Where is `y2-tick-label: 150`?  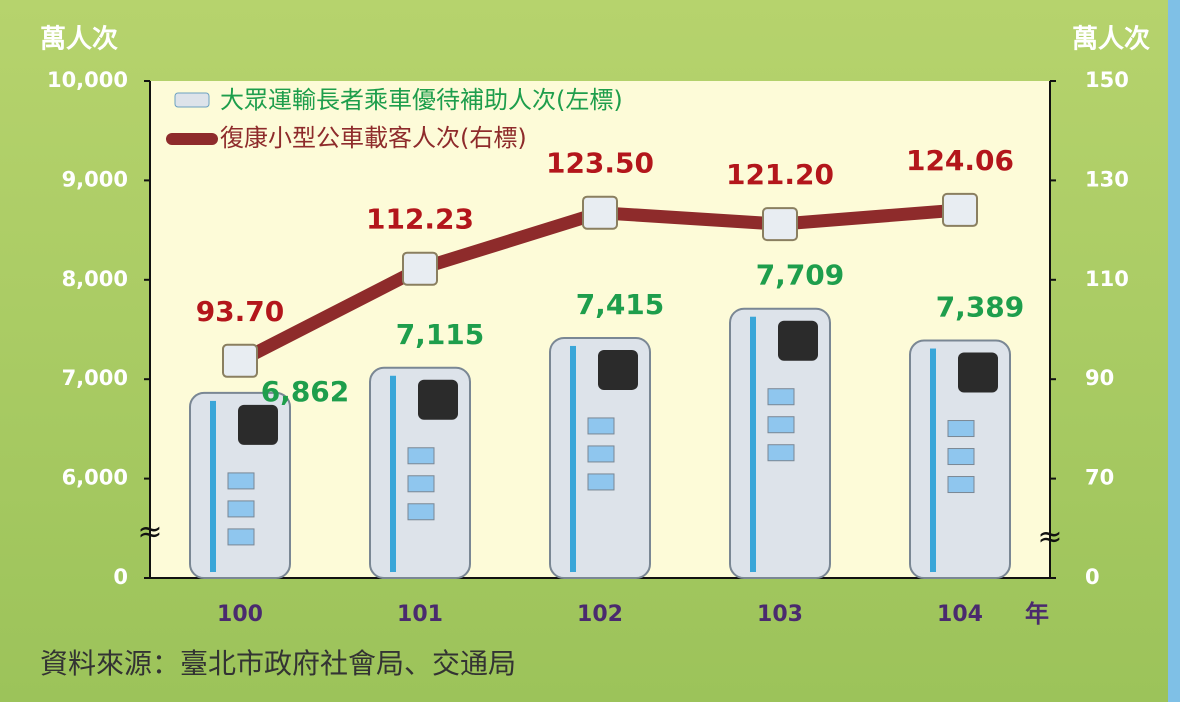
y2-tick-label: 150 is located at coordinates (1107, 80).